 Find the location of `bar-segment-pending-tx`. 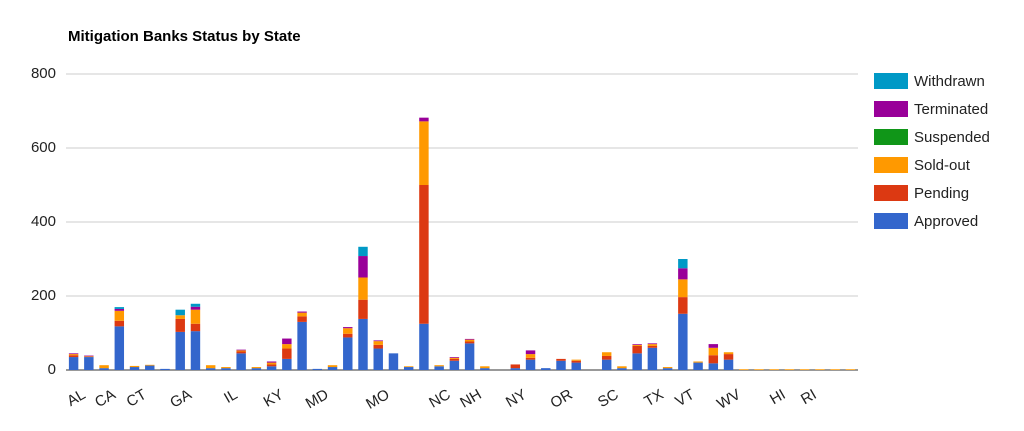

bar-segment-pending-tx is located at coordinates (652, 346).